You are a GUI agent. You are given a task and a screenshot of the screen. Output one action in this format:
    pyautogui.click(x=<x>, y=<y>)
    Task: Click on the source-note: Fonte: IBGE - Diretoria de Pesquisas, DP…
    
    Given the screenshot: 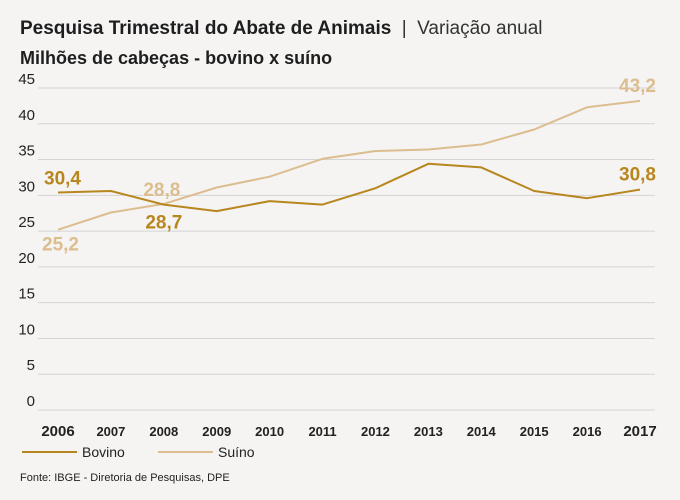 What is the action you would take?
    pyautogui.click(x=125, y=478)
    